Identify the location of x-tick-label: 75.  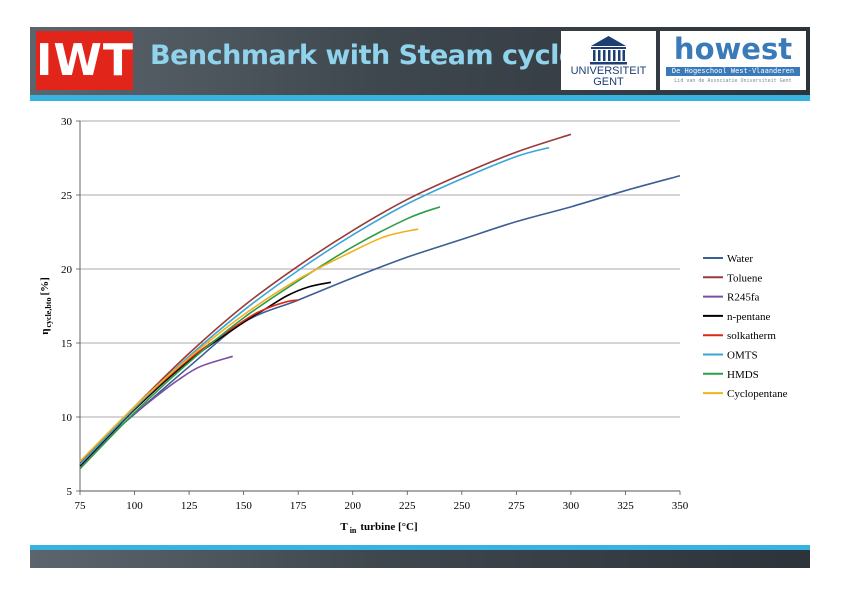
(81, 506).